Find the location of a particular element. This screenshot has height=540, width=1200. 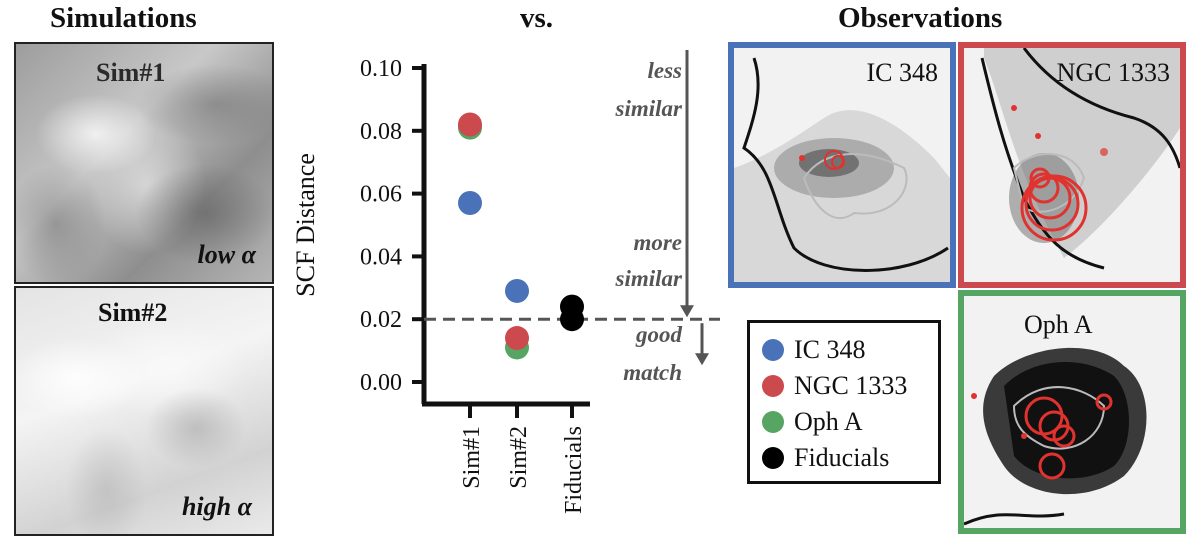

ngc1333-panel: NGC 1333 is located at coordinates (1072, 165).